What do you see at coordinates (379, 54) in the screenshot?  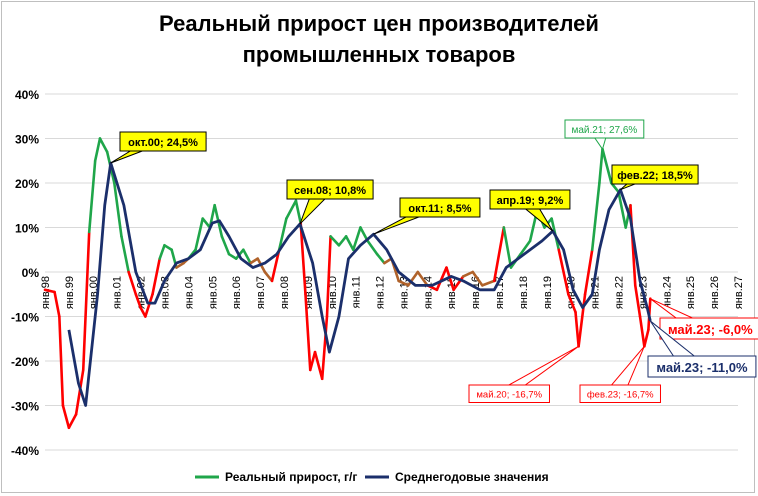 I see `chart-title-line2: промышленных товаров` at bounding box center [379, 54].